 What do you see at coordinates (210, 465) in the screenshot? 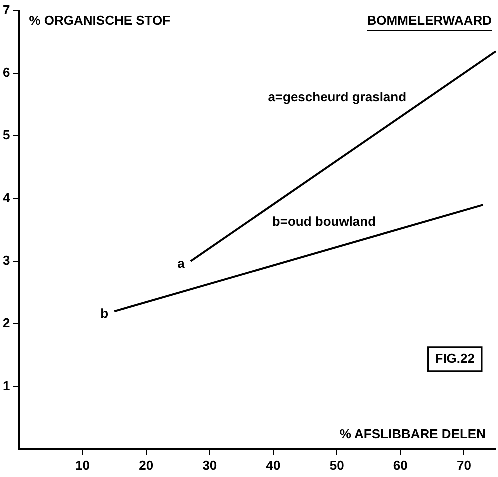
I see `x-tick-label: 30` at bounding box center [210, 465].